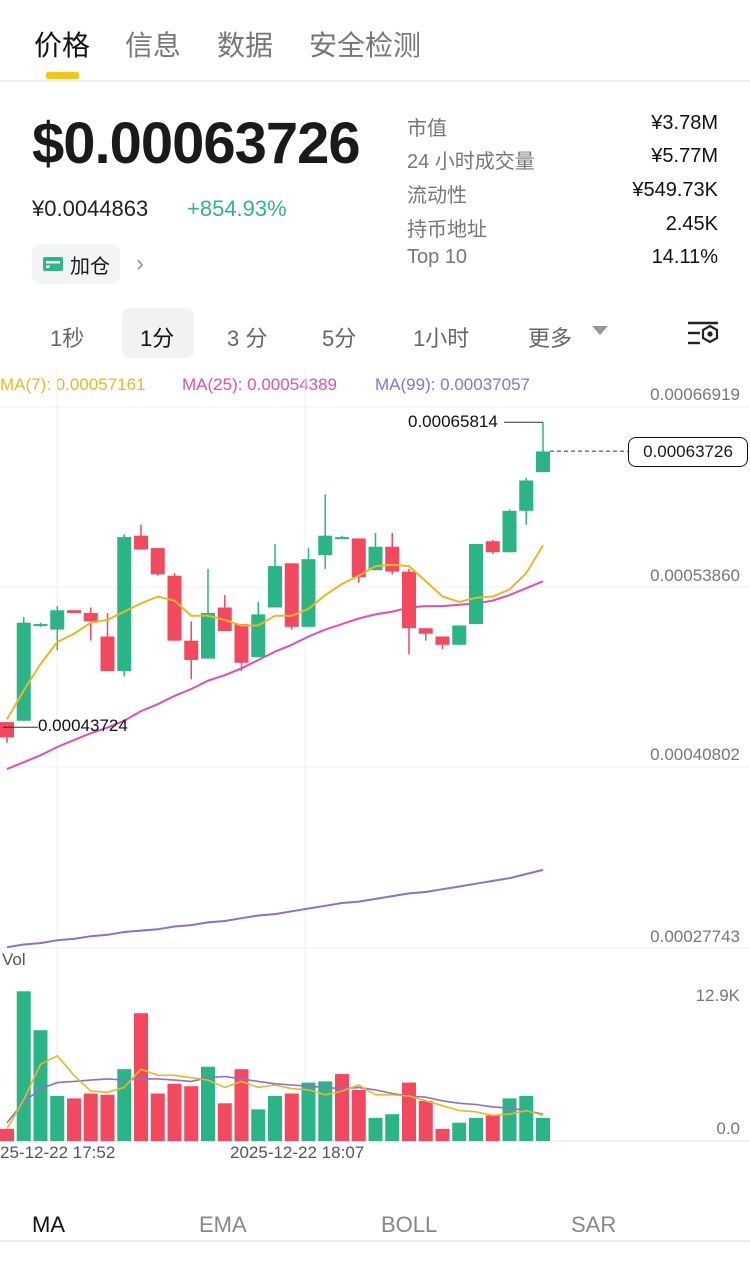 Image resolution: width=750 pixels, height=1261 pixels. I want to click on timeframe-5m: 5分, so click(339, 338).